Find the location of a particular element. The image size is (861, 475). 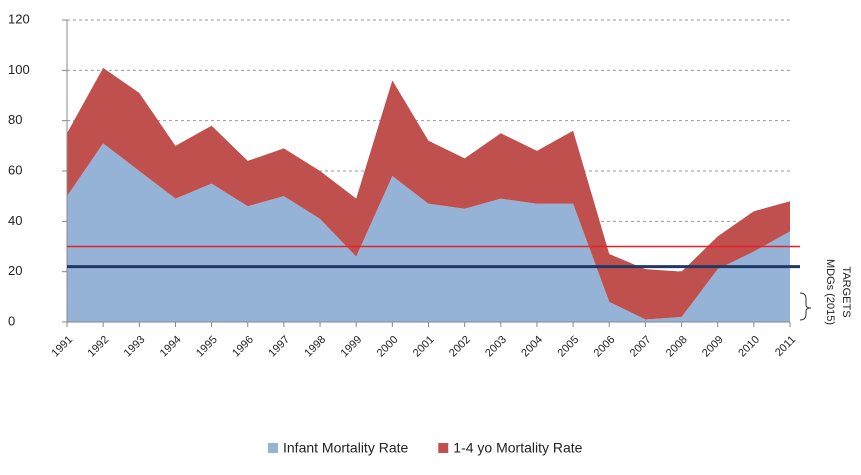

x-tick-label: 1995 is located at coordinates (207, 347).